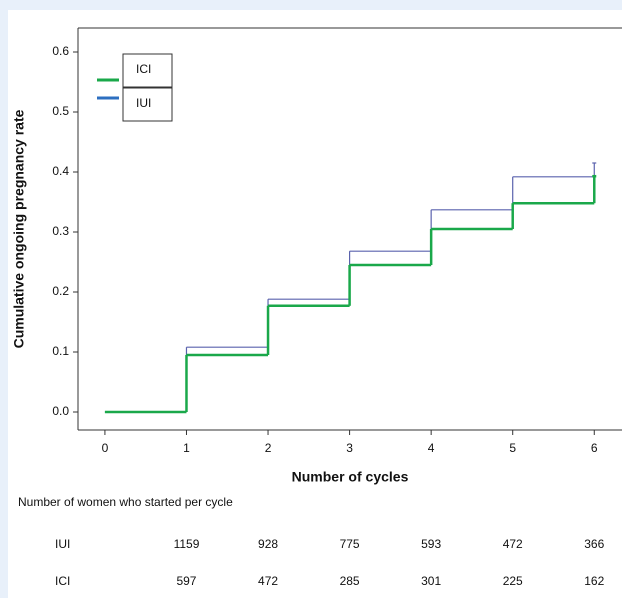 This screenshot has height=598, width=622. What do you see at coordinates (513, 581) in the screenshot?
I see `risk-cell: 225` at bounding box center [513, 581].